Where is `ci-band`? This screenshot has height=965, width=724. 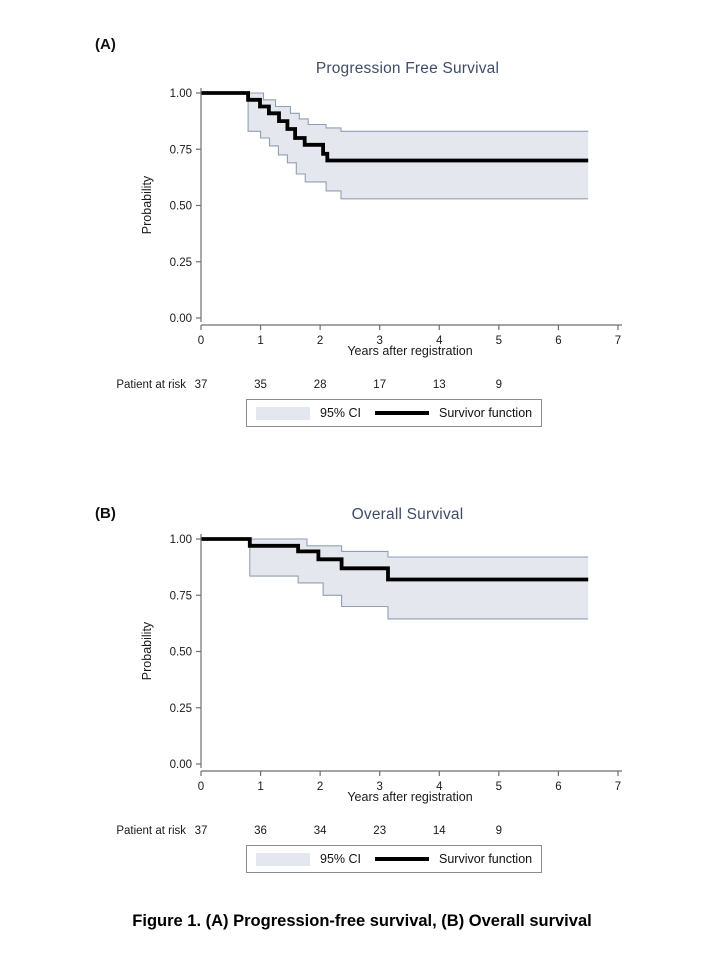 ci-band is located at coordinates (418, 146).